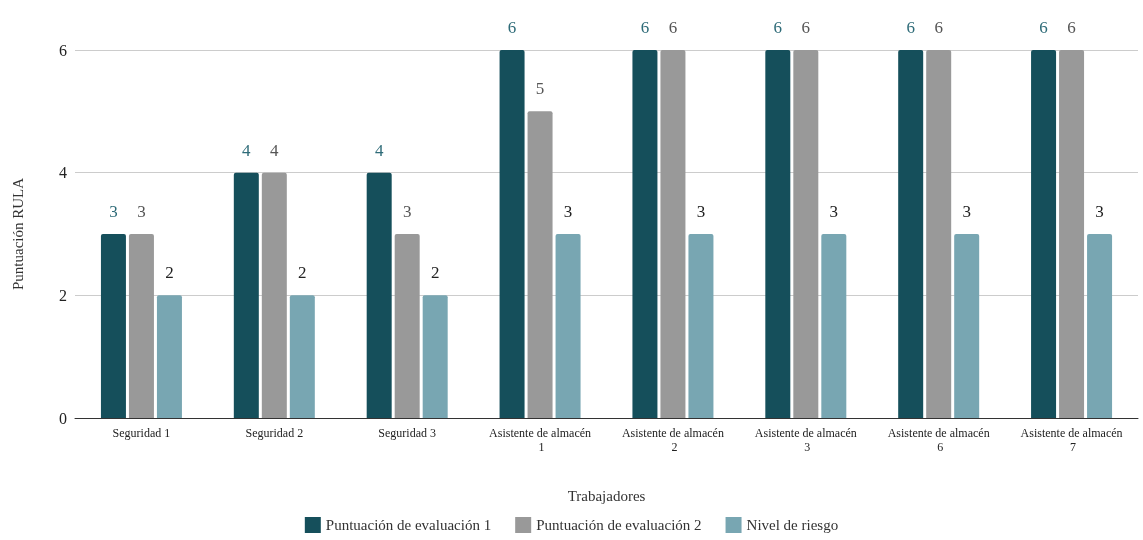 The height and width of the screenshot is (540, 1143). Describe the element at coordinates (407, 433) in the screenshot. I see `x-tick-label: Seguridad 3` at that location.